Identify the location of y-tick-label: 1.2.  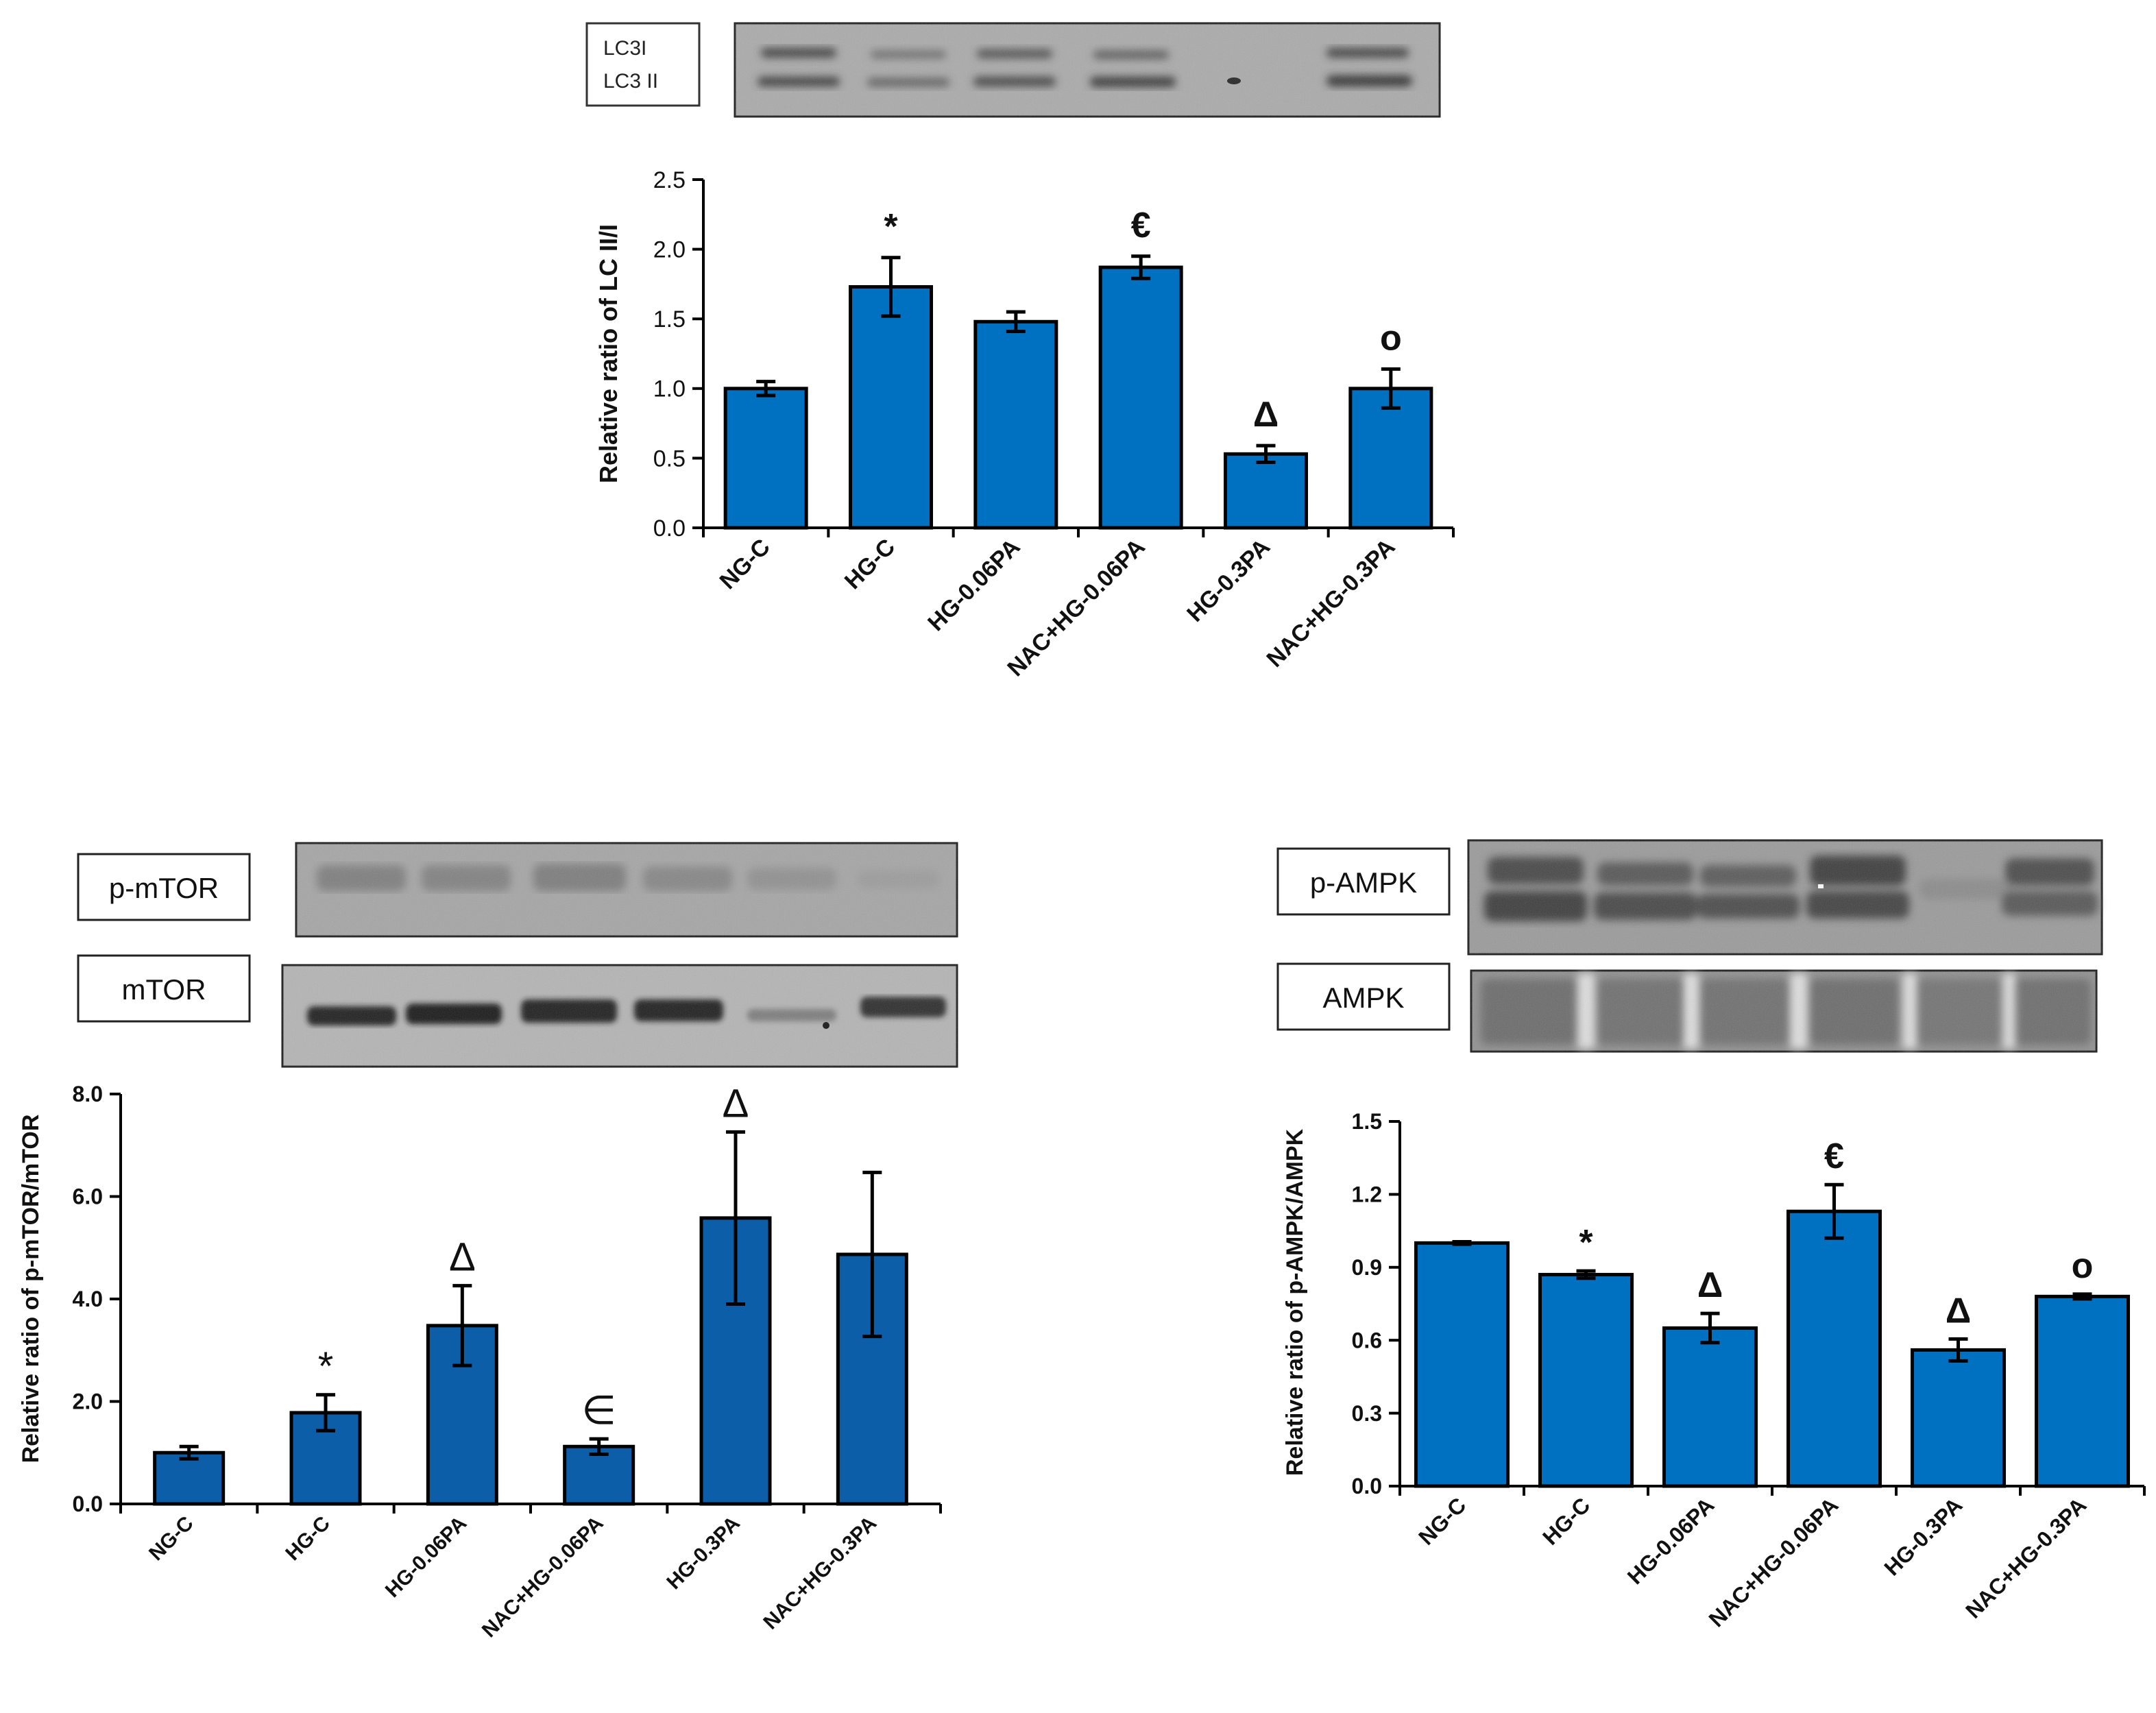
(1367, 1194).